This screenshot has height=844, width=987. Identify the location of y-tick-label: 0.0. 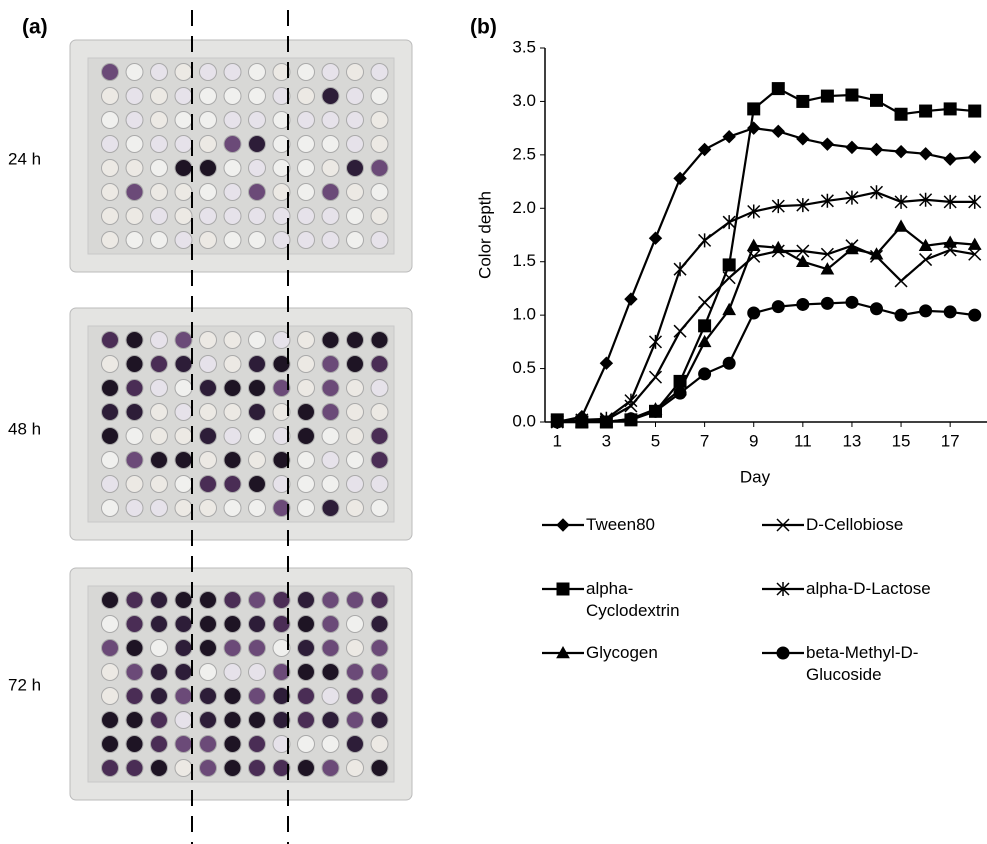
(524, 420).